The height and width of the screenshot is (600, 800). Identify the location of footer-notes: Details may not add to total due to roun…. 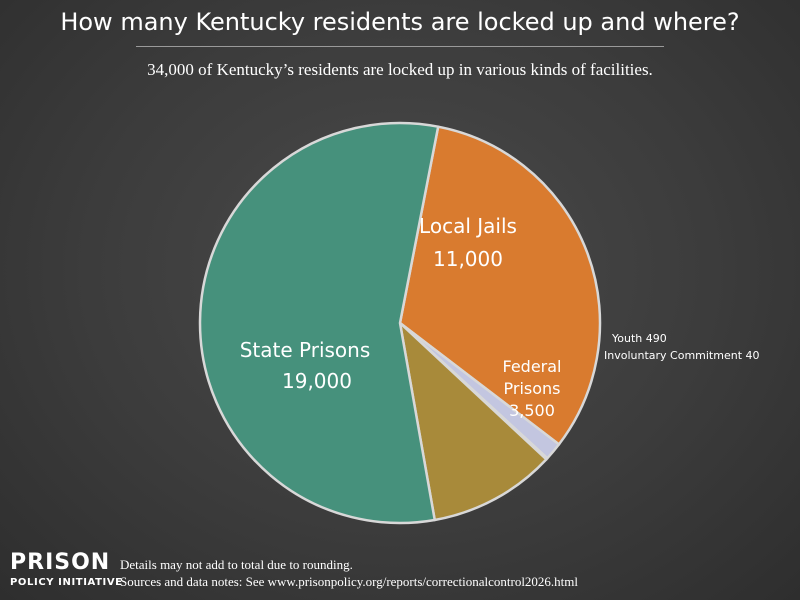
(349, 573).